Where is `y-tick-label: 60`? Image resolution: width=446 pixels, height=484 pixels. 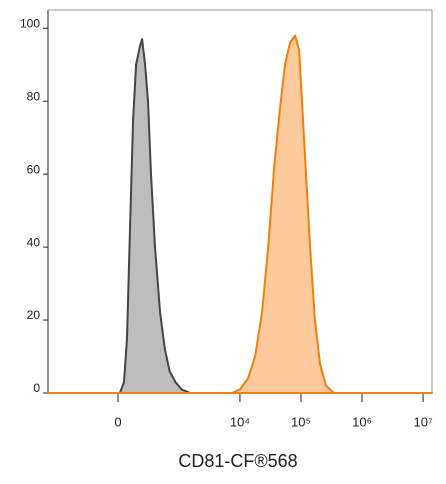
y-tick-label: 60 is located at coordinates (34, 169).